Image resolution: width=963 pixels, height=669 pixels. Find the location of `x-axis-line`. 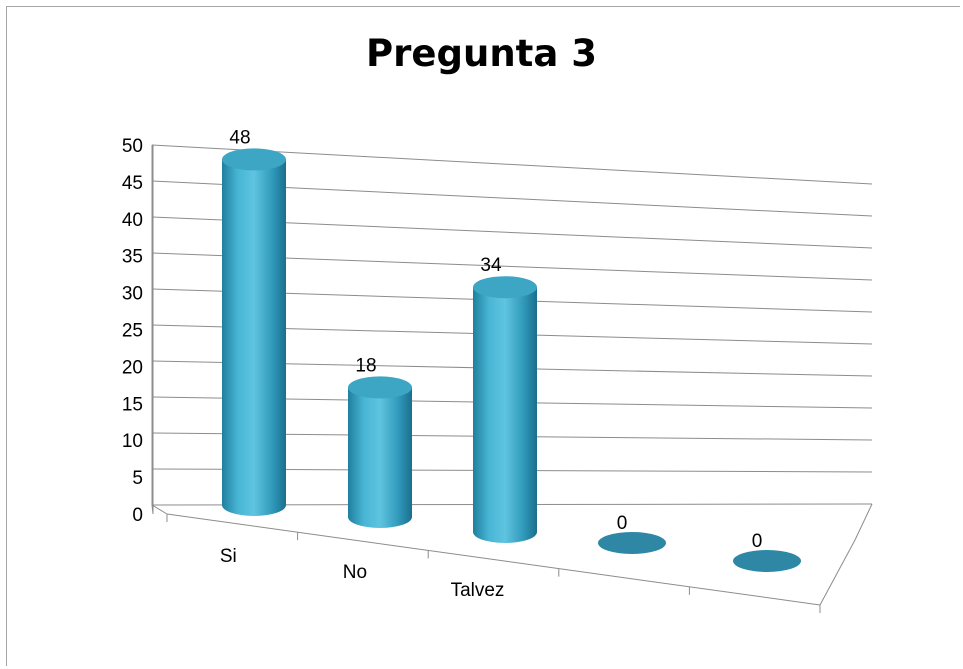

x-axis-line is located at coordinates (493, 559).